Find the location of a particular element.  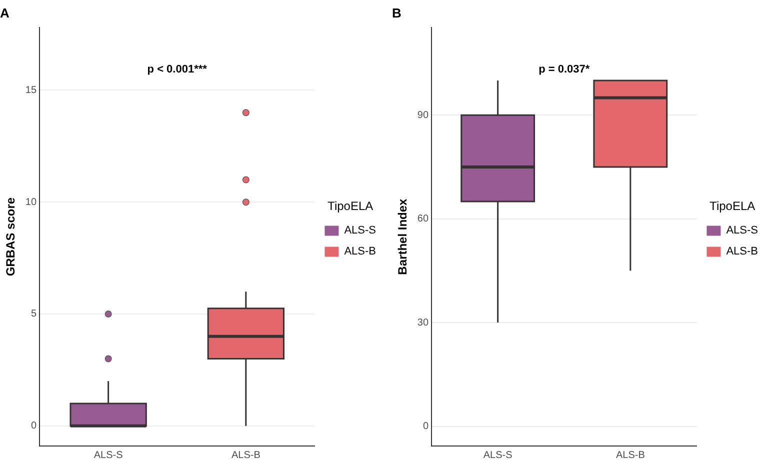

chart-title: A is located at coordinates (5, 12).